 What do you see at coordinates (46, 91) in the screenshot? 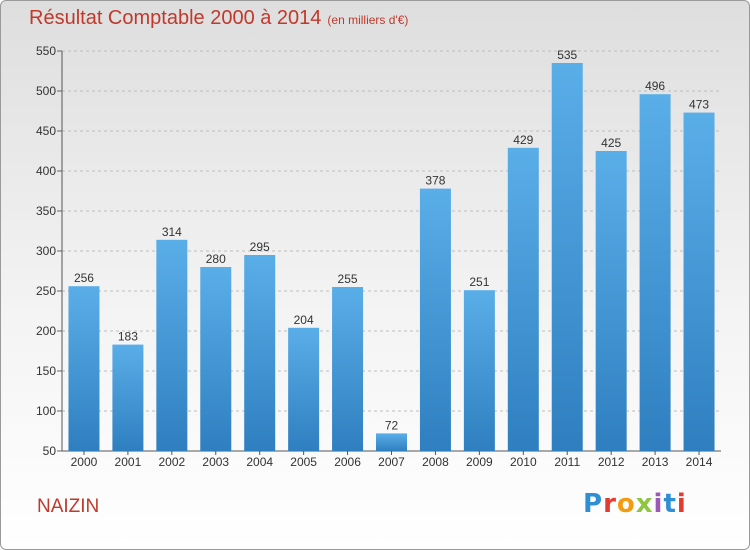
I see `y-tick-label: 500` at bounding box center [46, 91].